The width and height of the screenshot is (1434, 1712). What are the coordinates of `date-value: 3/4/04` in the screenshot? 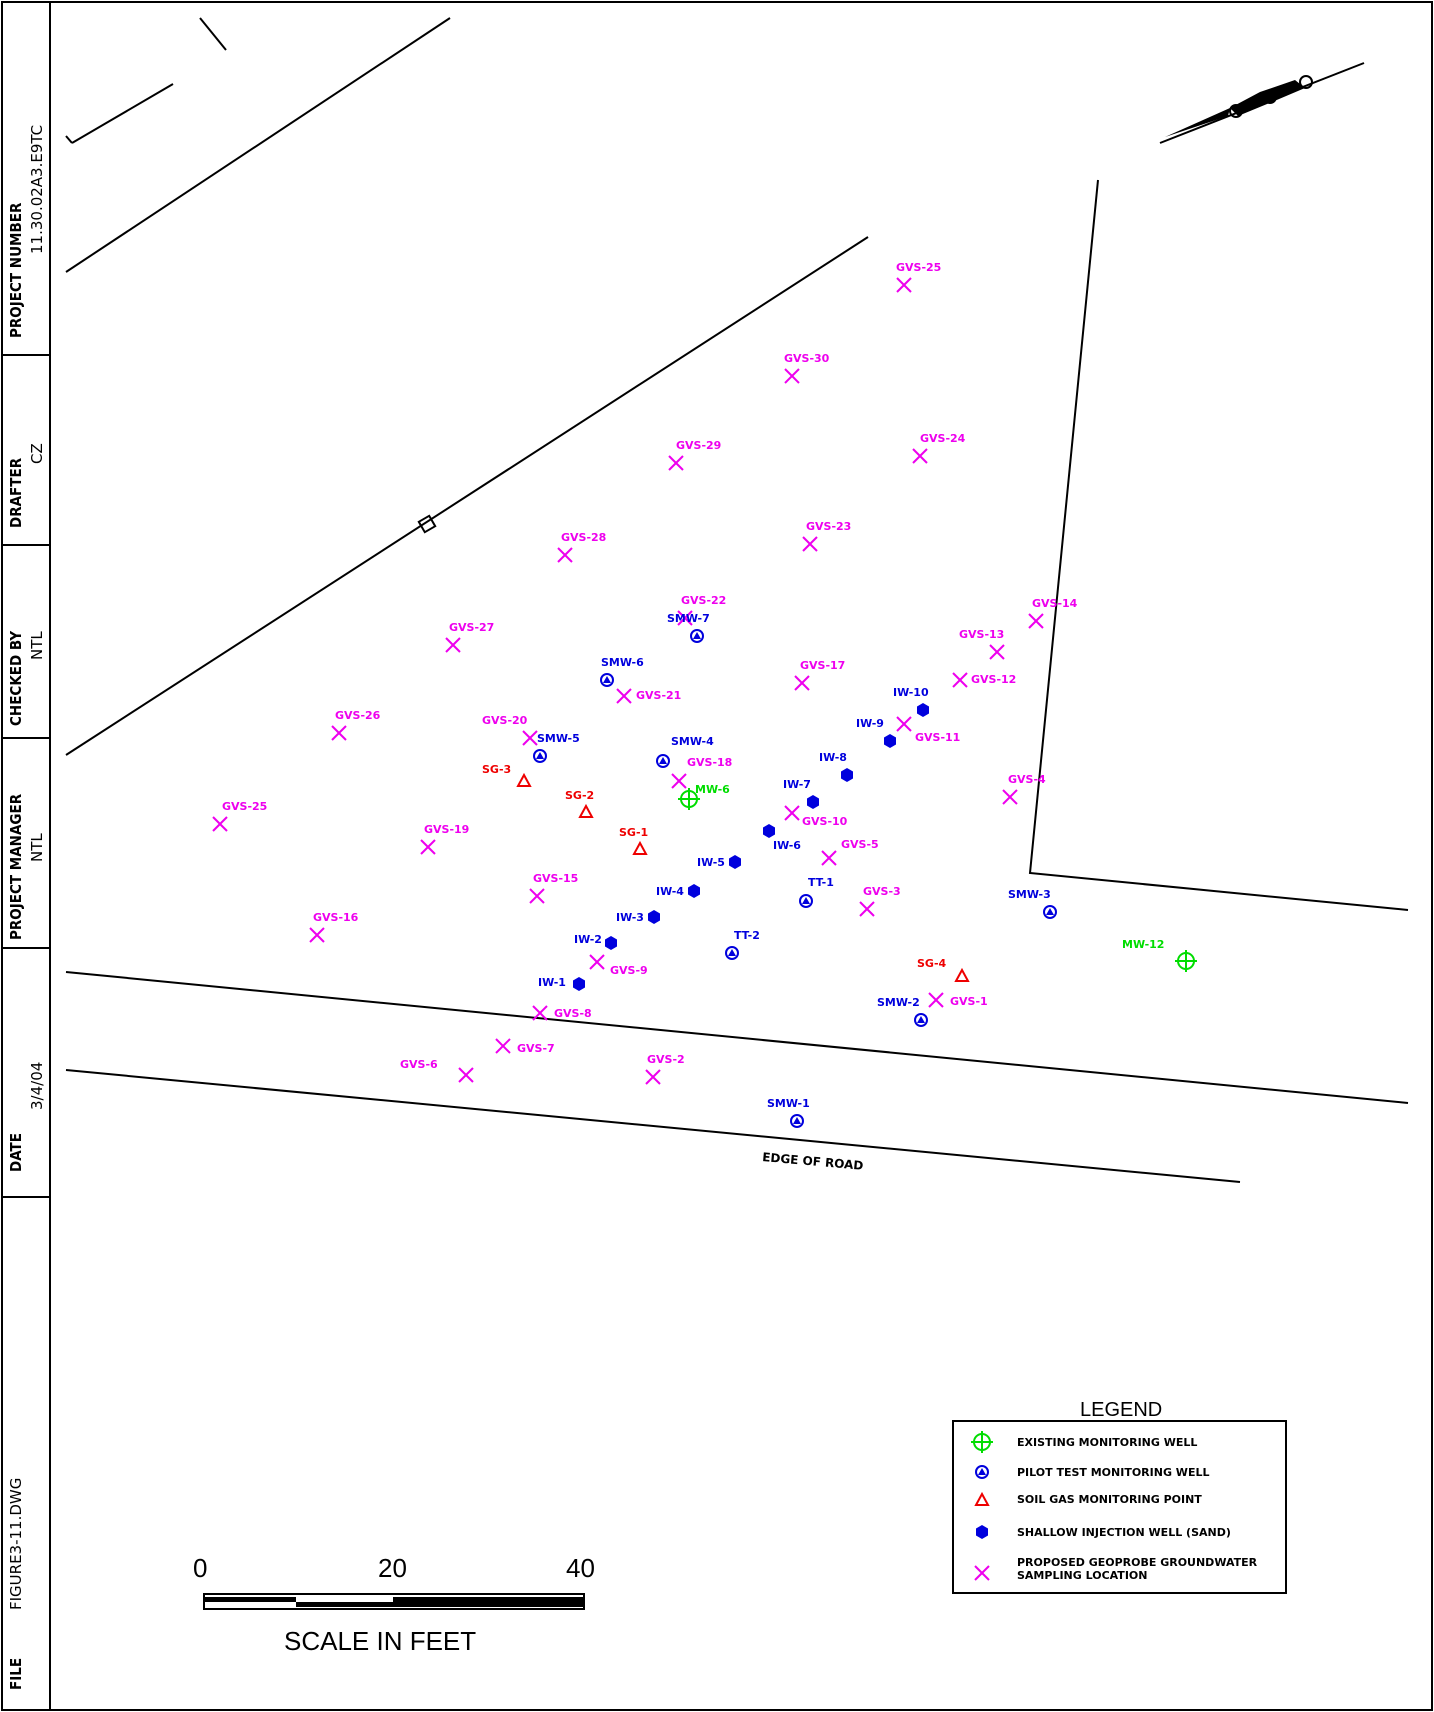 It's located at (37, 1086).